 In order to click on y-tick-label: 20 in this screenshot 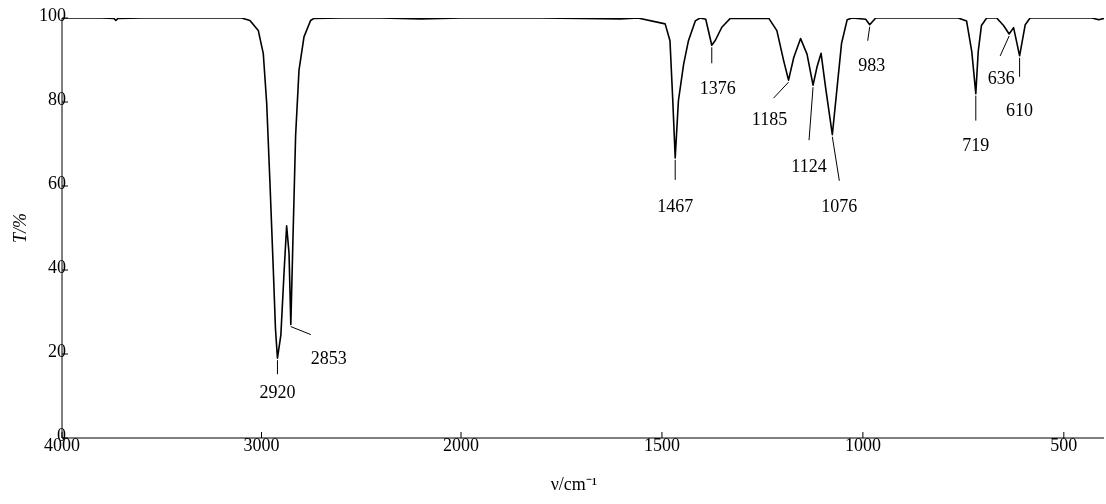, I will do `click(57, 351)`.